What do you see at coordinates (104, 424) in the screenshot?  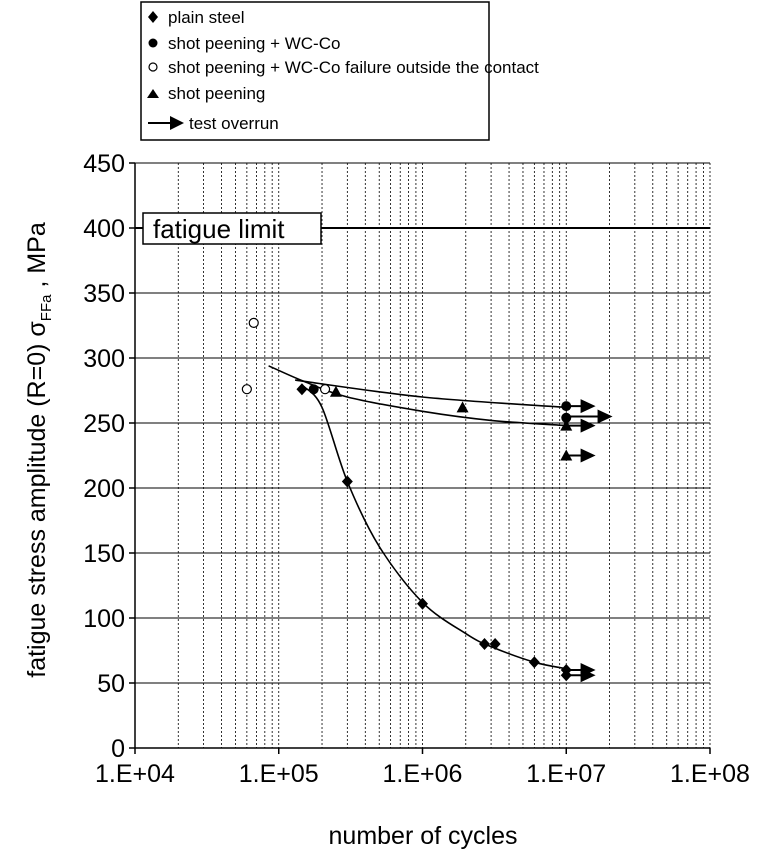 I see `y-tick-label: 250` at bounding box center [104, 424].